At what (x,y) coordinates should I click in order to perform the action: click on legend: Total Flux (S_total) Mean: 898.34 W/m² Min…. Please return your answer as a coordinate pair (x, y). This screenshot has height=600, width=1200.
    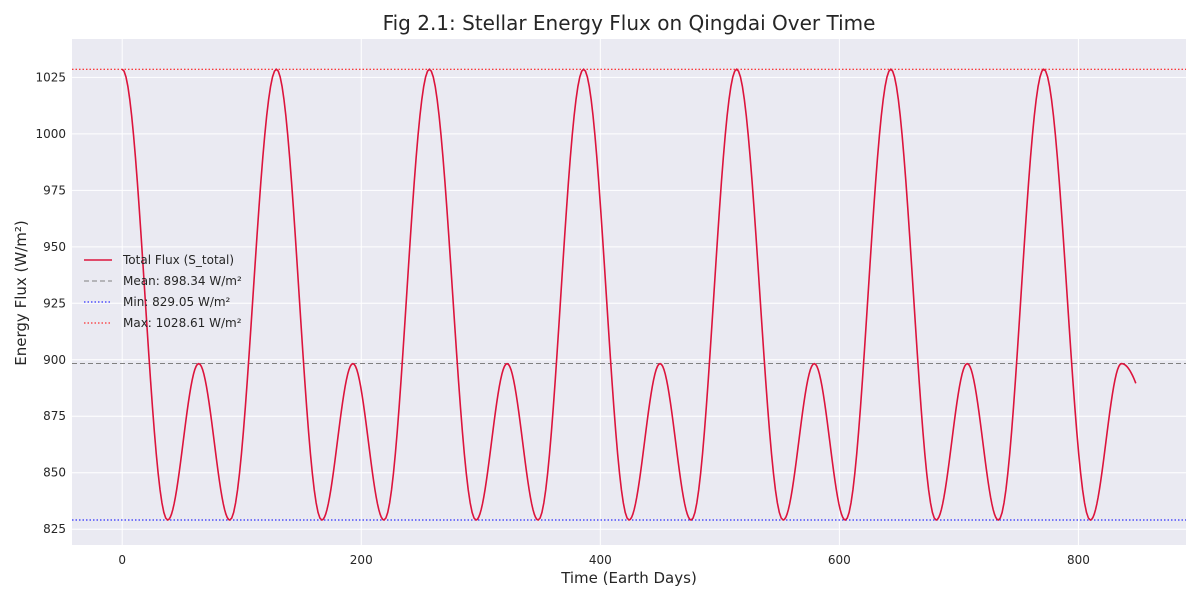
    Looking at the image, I should click on (163, 291).